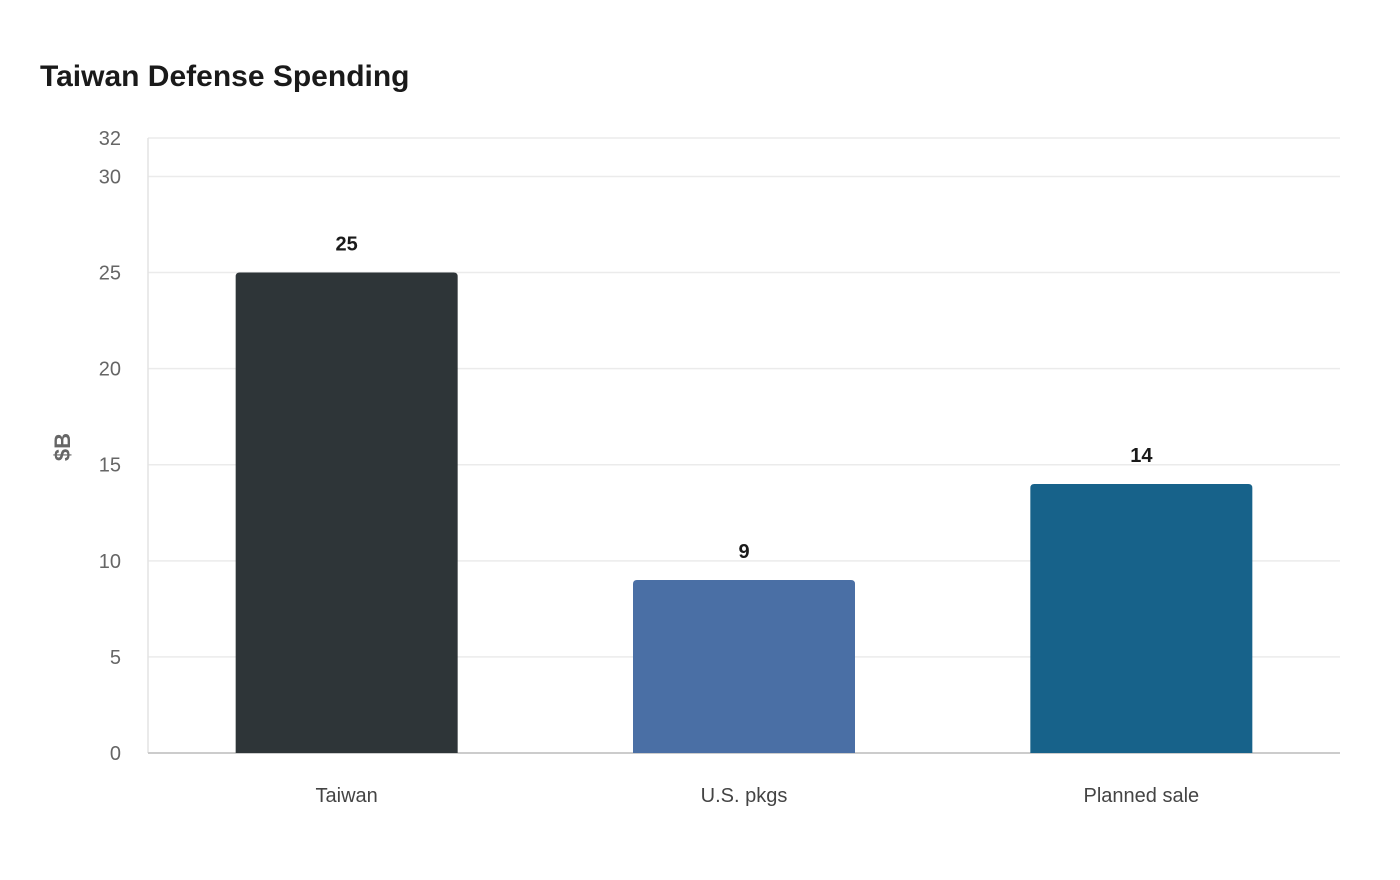  What do you see at coordinates (743, 552) in the screenshot?
I see `value-label: 9` at bounding box center [743, 552].